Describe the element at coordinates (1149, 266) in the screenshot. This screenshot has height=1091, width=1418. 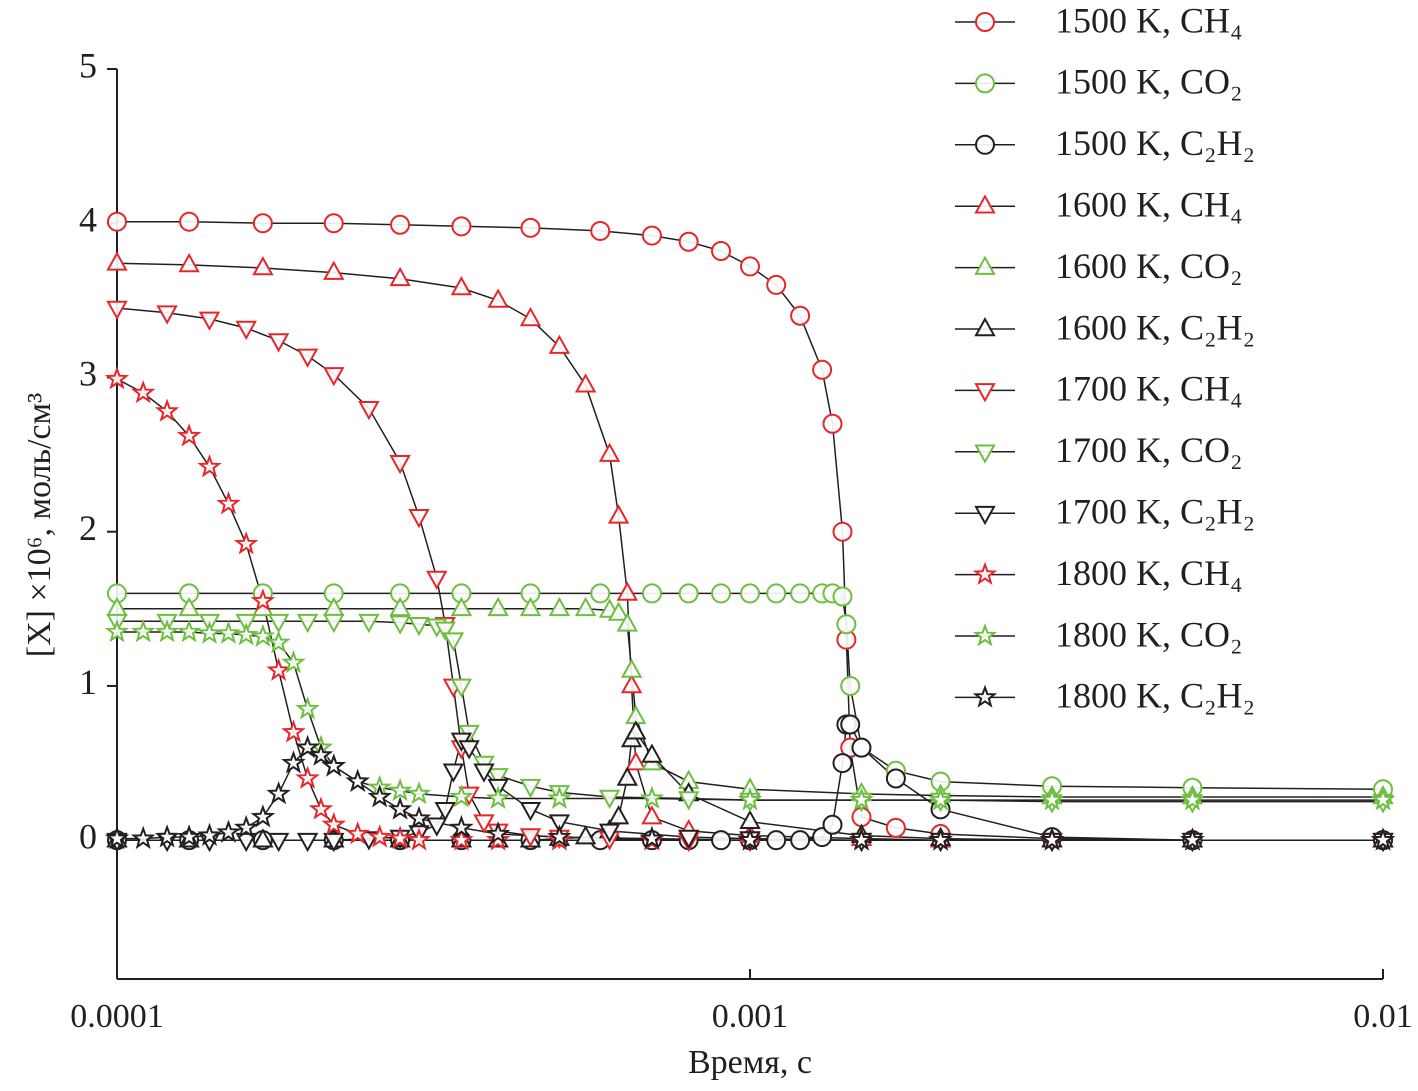
I see `legend-label: 1600 K, CO₂` at that location.